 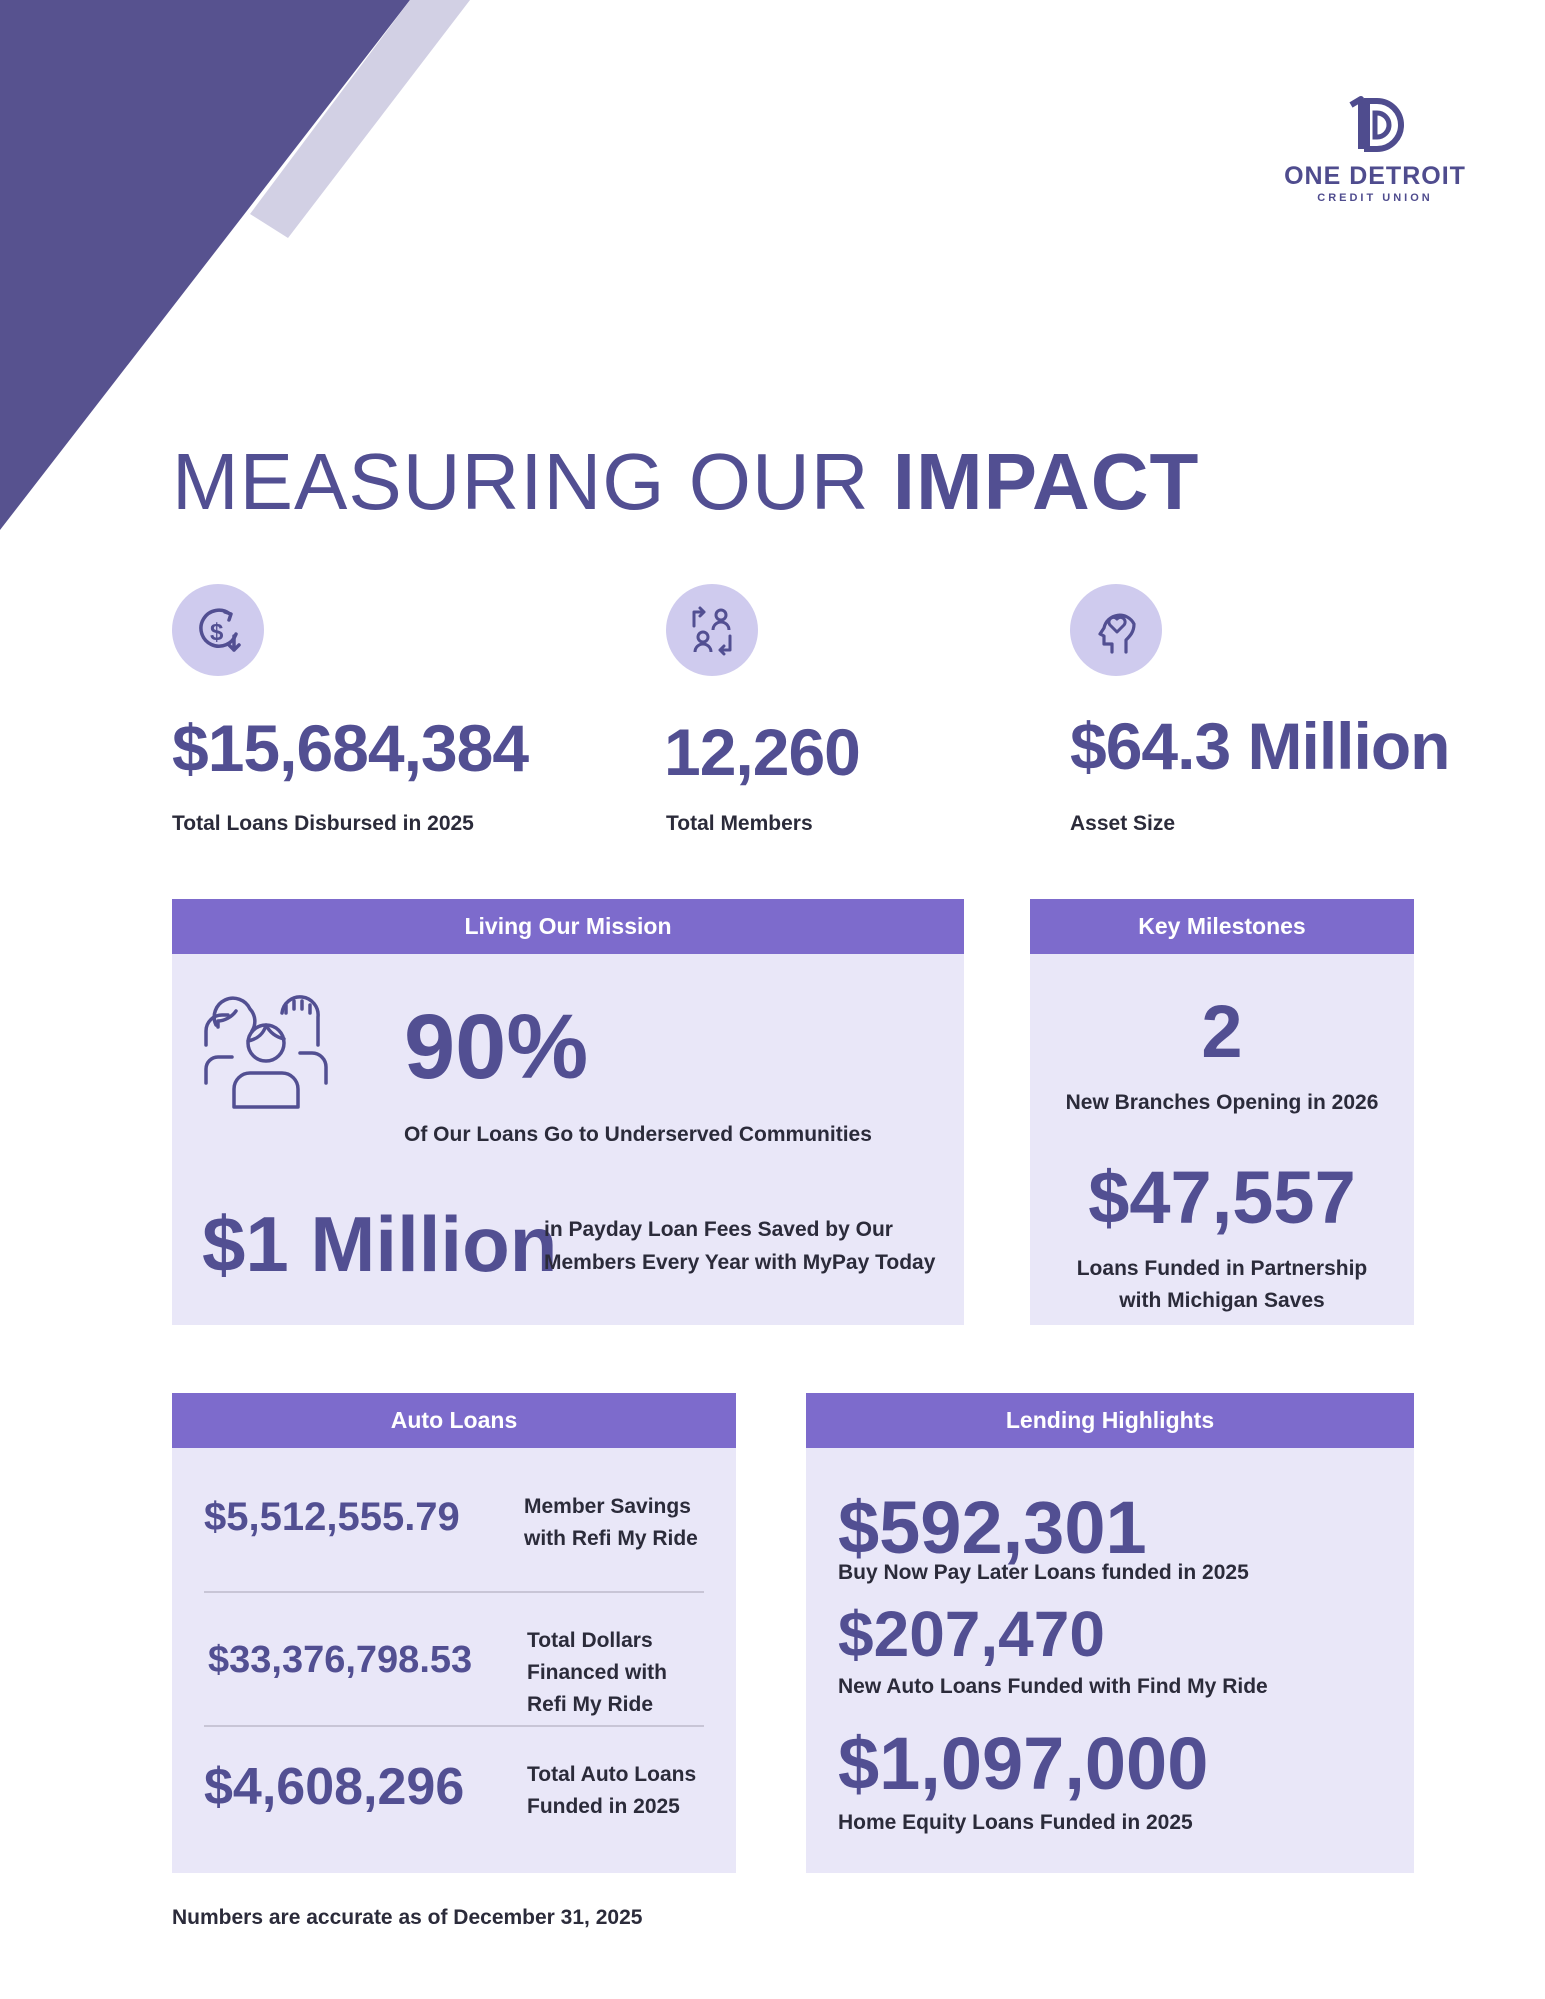 I want to click on heart-mind-icon, so click(x=1116, y=630).